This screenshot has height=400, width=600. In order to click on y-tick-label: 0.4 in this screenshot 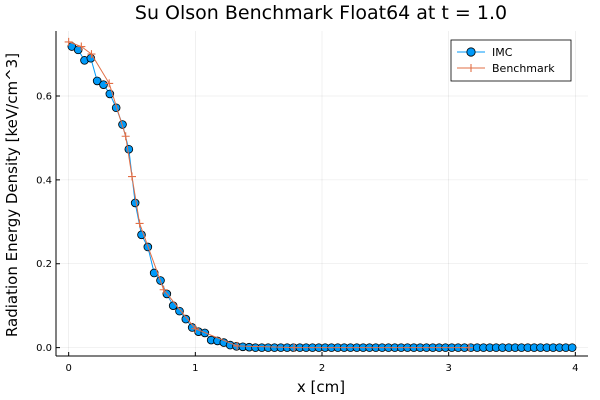, I will do `click(44, 180)`.